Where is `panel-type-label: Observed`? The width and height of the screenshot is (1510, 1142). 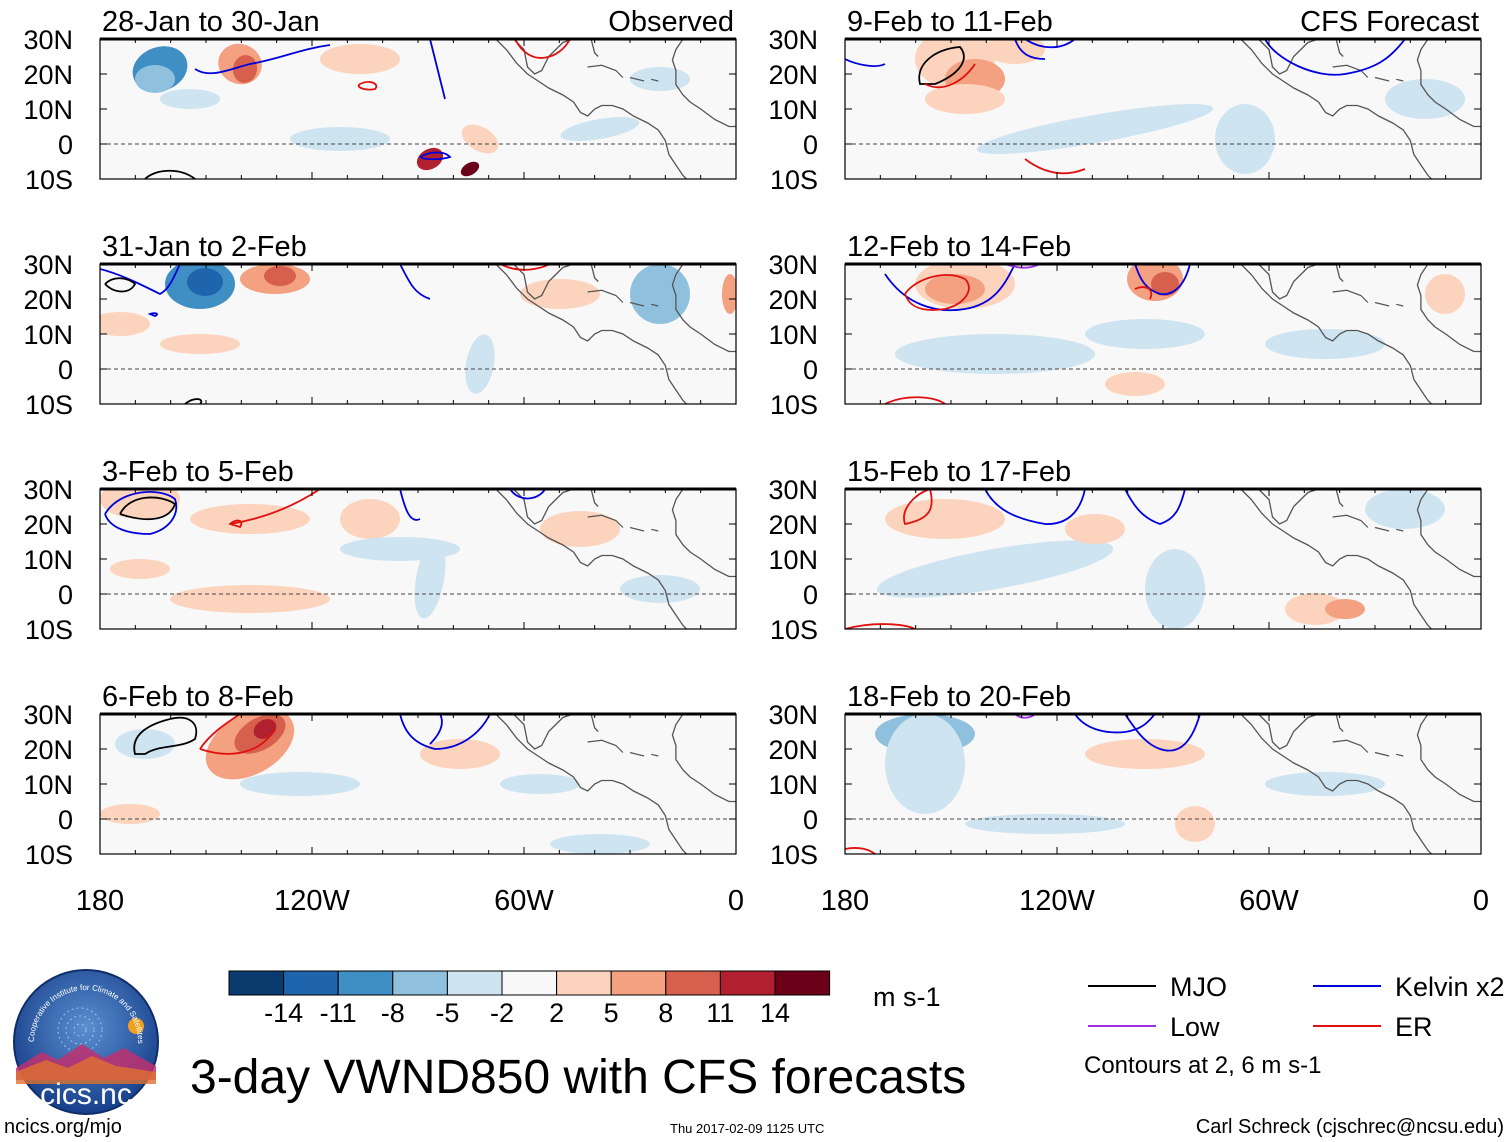
panel-type-label: Observed is located at coordinates (671, 22).